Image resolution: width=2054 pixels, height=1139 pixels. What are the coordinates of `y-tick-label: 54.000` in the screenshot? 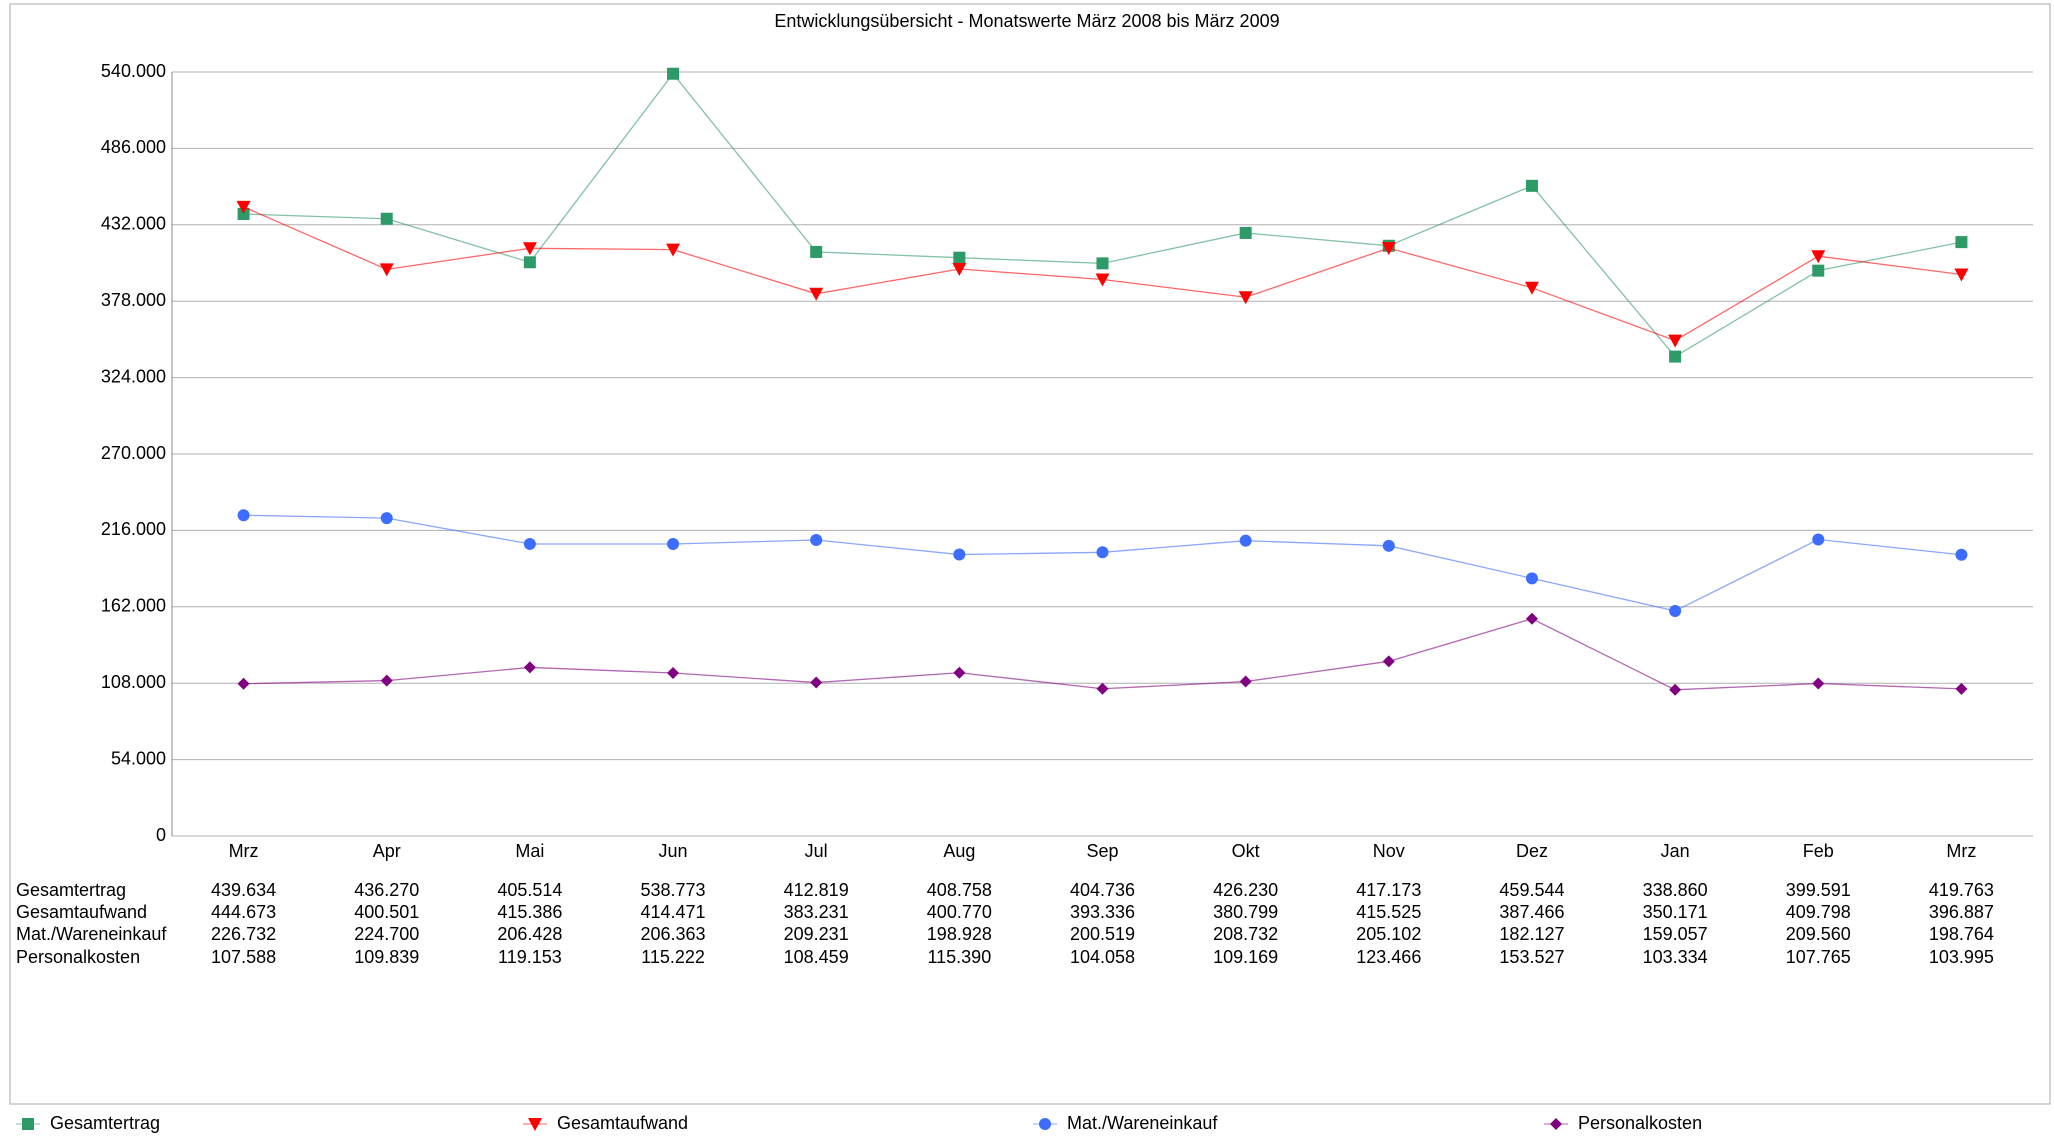 It's located at (138, 758).